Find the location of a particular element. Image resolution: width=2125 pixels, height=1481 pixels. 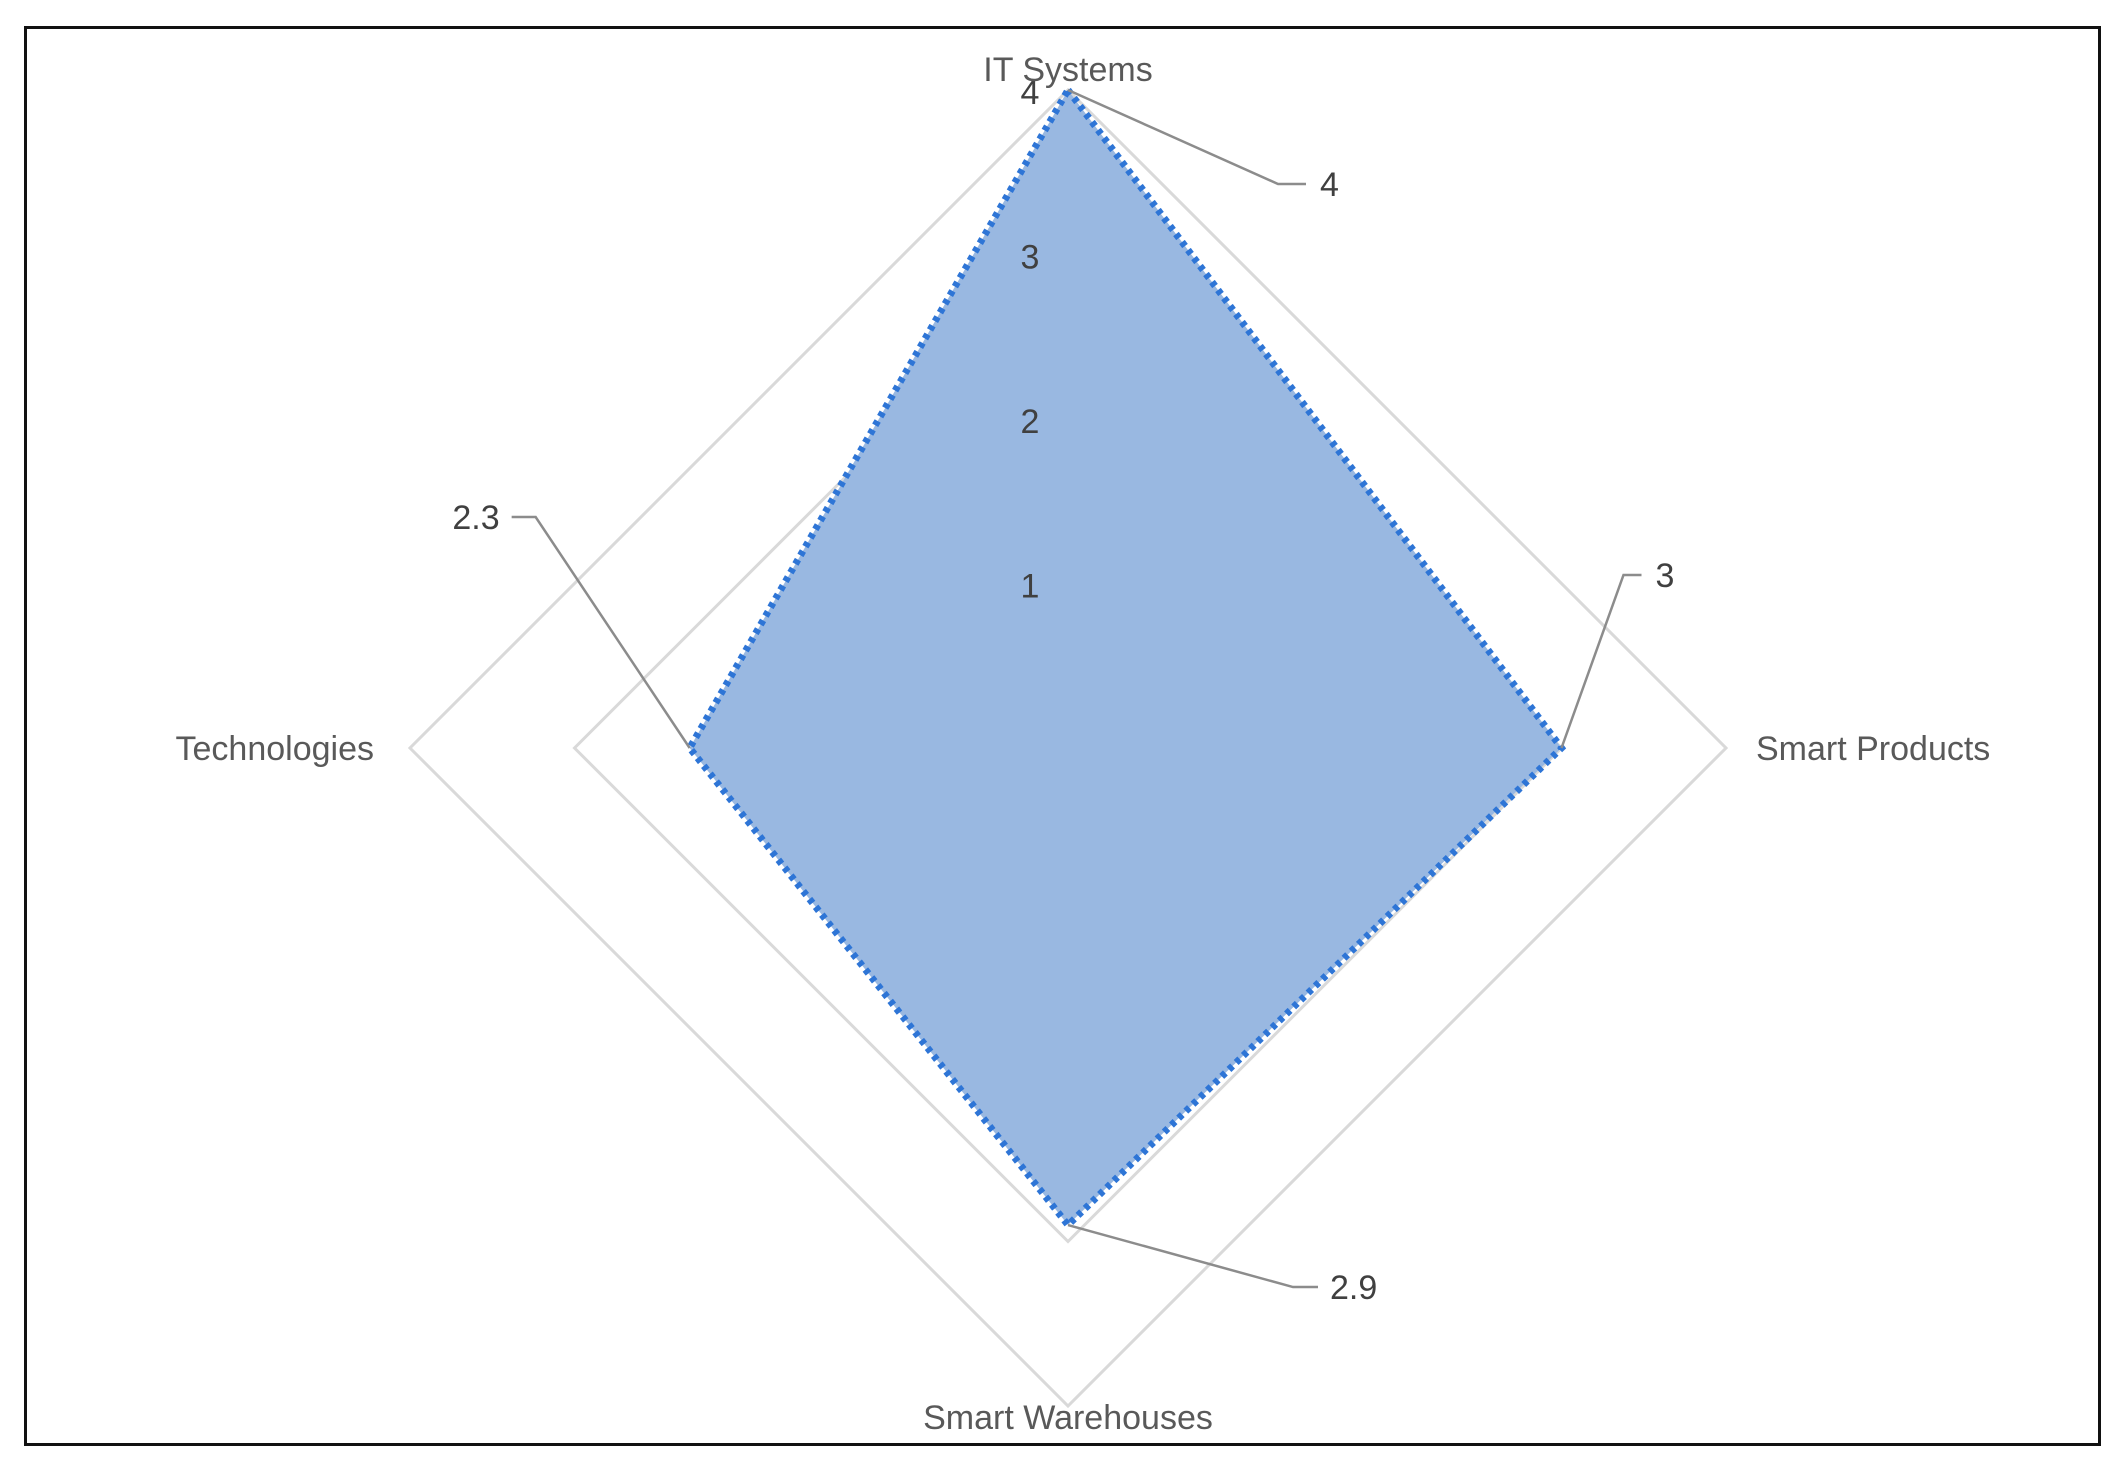

data-label-3: 2.3 is located at coordinates (475, 518).